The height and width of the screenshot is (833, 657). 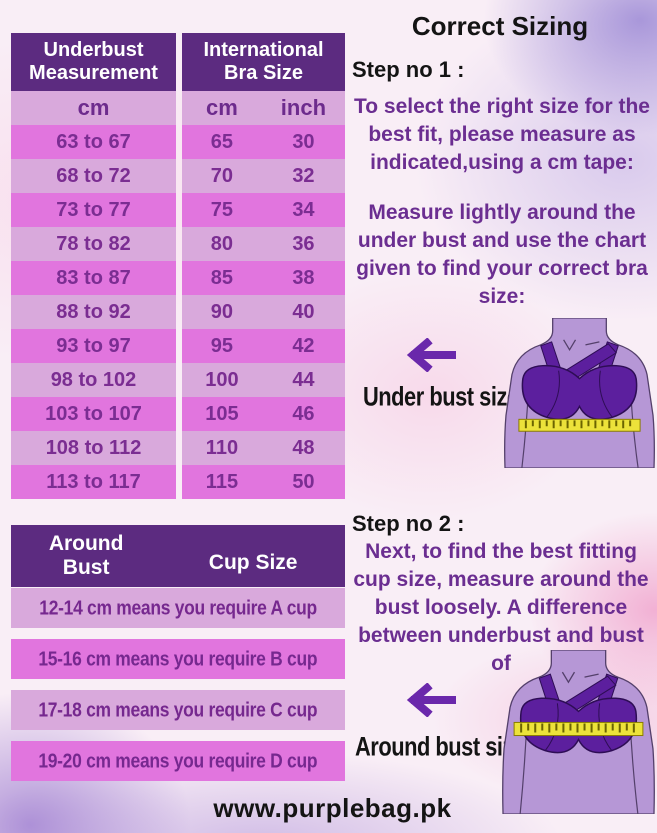 What do you see at coordinates (303, 447) in the screenshot?
I see `size-inch: 48` at bounding box center [303, 447].